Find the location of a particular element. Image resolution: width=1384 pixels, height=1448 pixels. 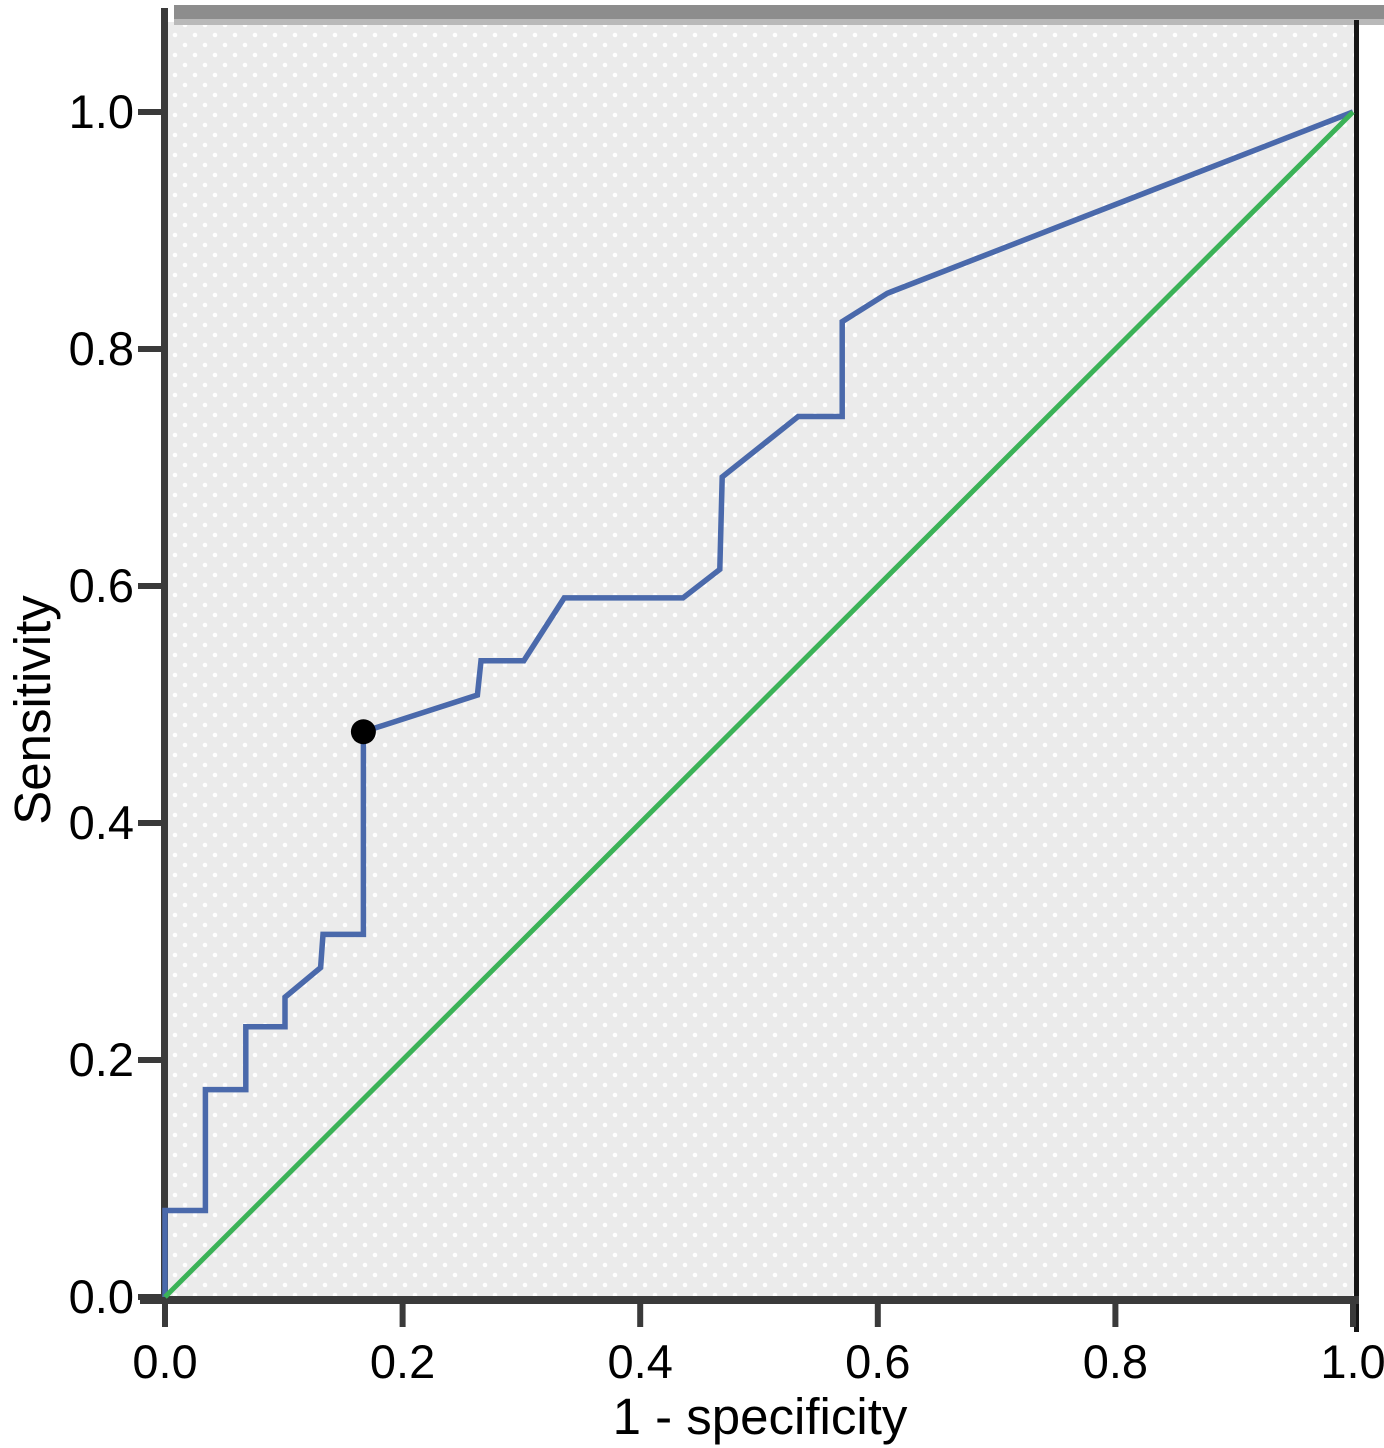

marker-layer is located at coordinates (363, 732).